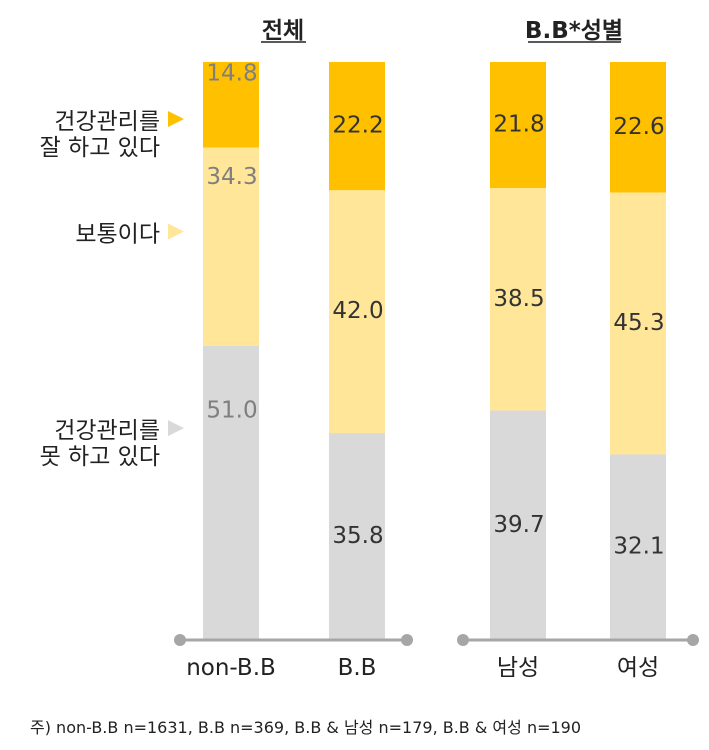  Describe the element at coordinates (107, 431) in the screenshot. I see `series-label-2-line-0: 건강관리를` at that location.